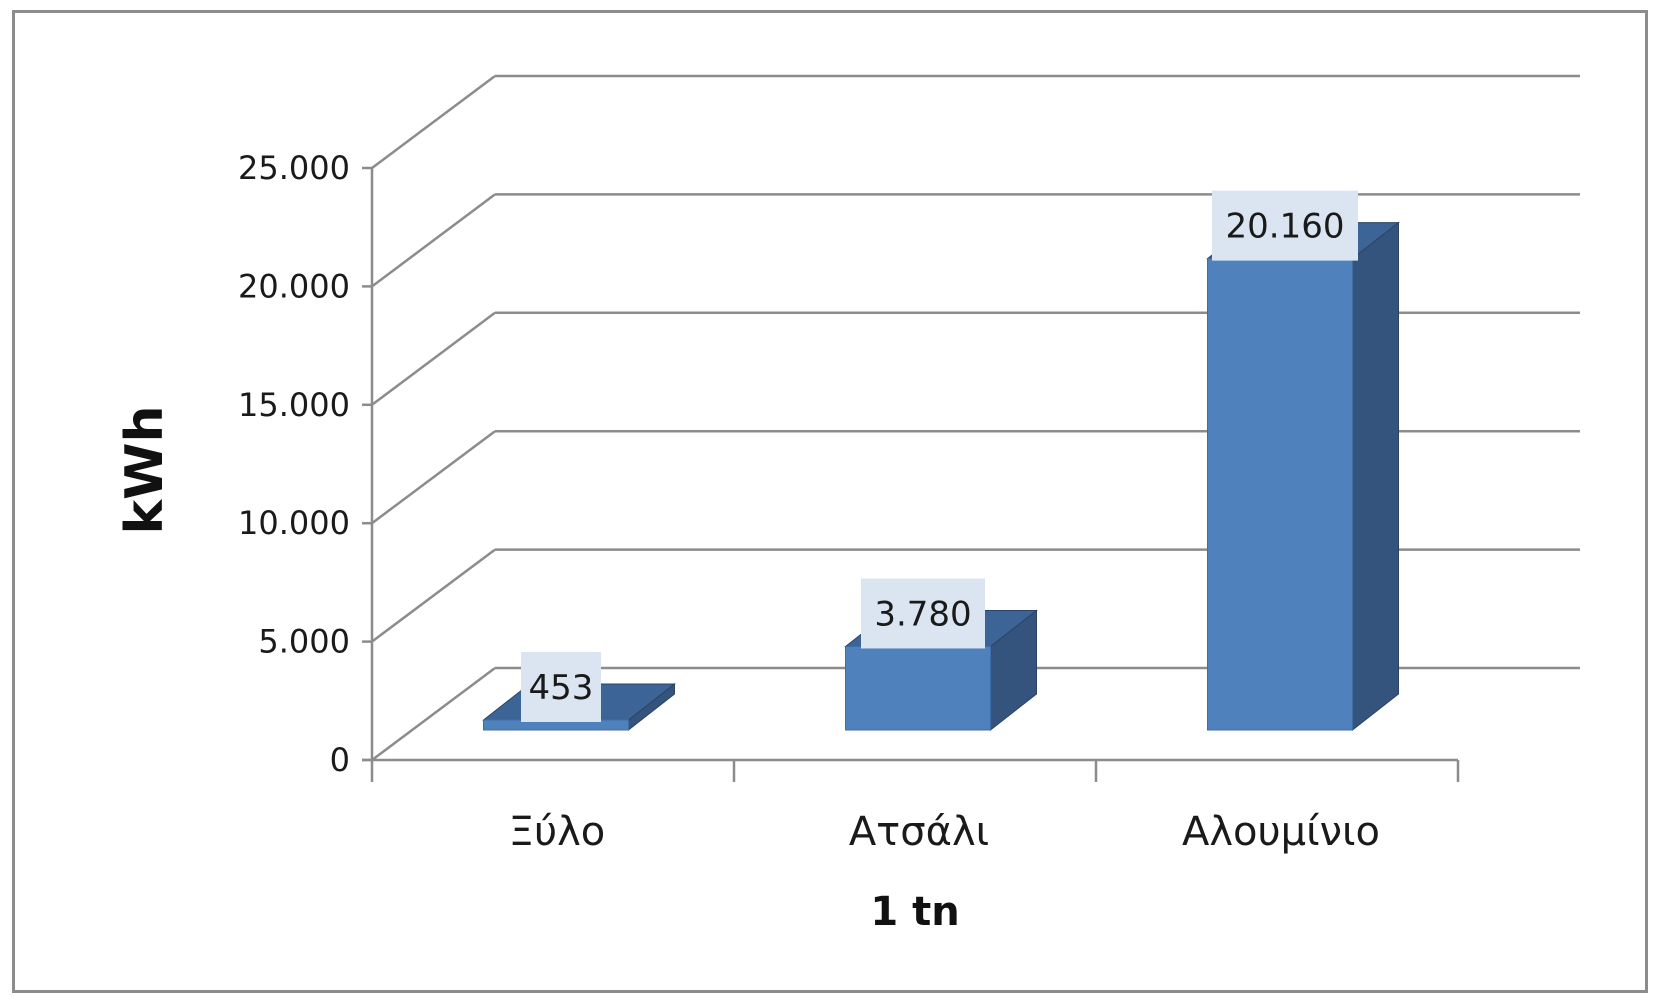 The width and height of the screenshot is (1662, 1007). Describe the element at coordinates (914, 912) in the screenshot. I see `x-axis-title: 1 tn` at that location.